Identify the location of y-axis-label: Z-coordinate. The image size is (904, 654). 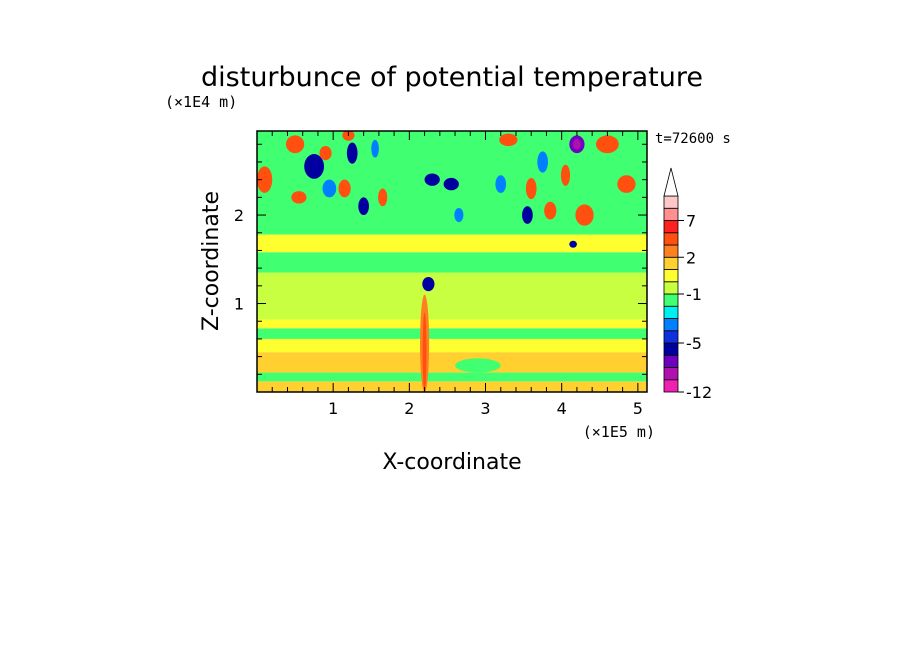
(211, 261).